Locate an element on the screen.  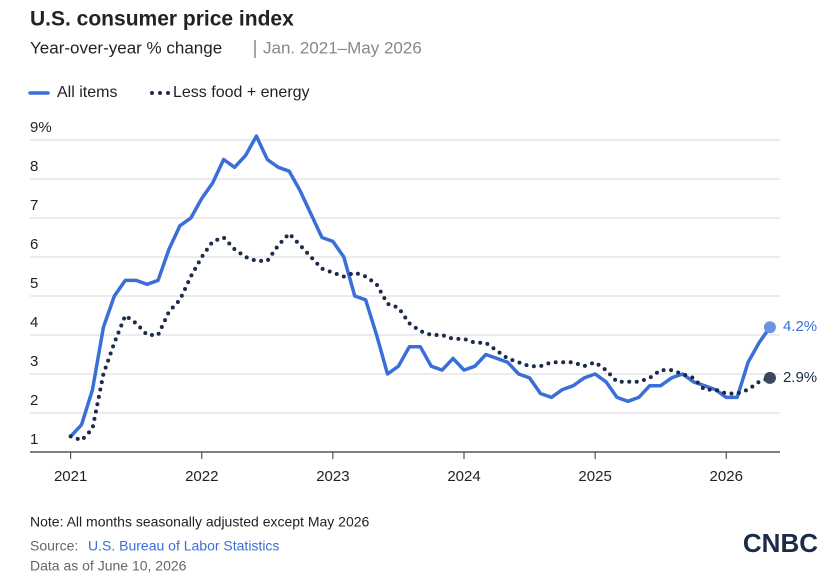
y-tick-label: 1 is located at coordinates (34, 439).